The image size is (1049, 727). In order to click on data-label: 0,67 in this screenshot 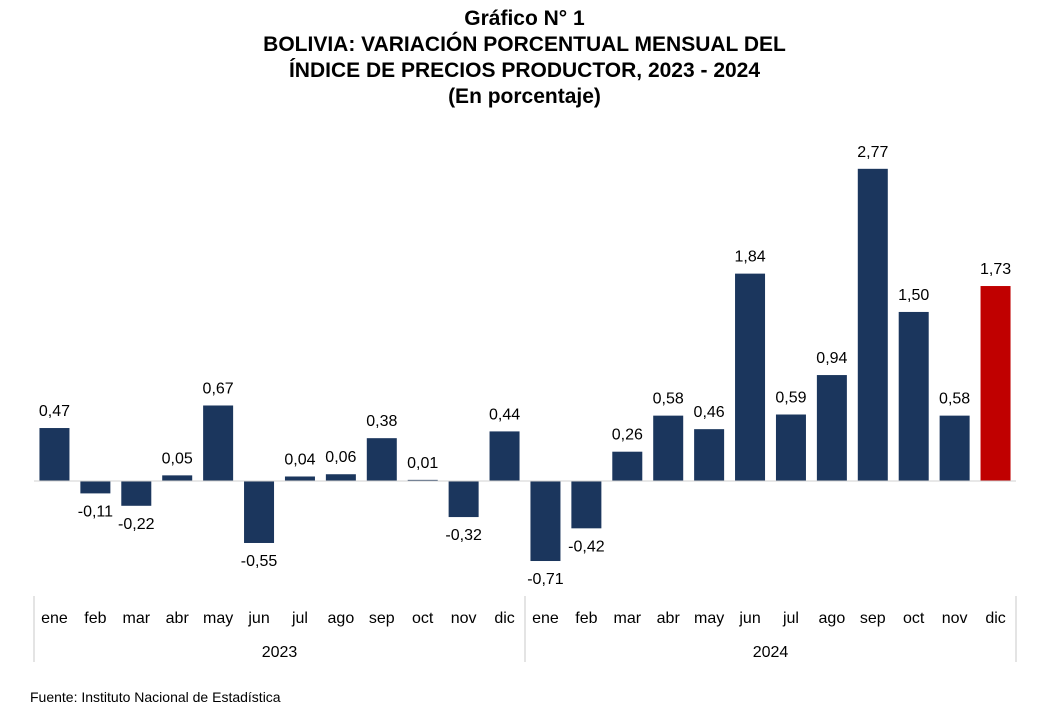, I will do `click(218, 388)`.